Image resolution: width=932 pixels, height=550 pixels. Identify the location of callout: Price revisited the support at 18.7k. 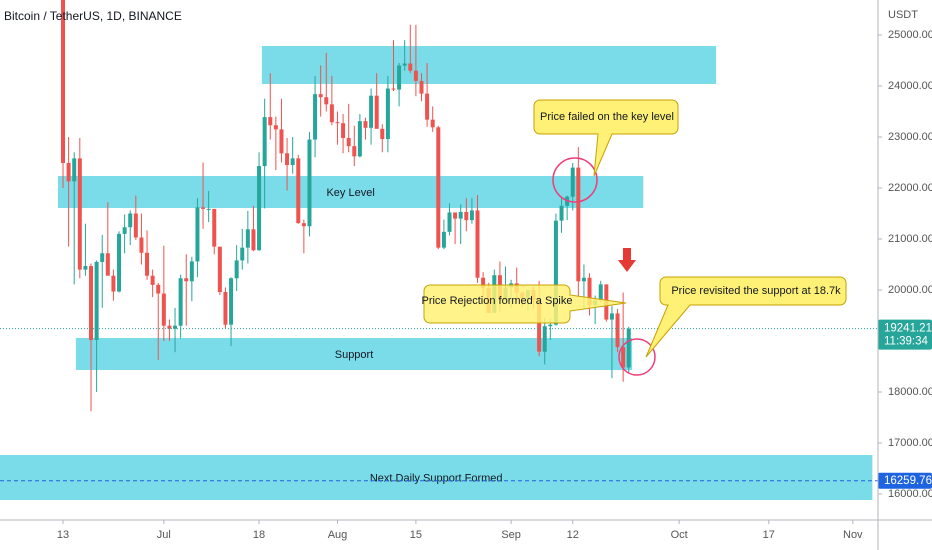
(746, 317).